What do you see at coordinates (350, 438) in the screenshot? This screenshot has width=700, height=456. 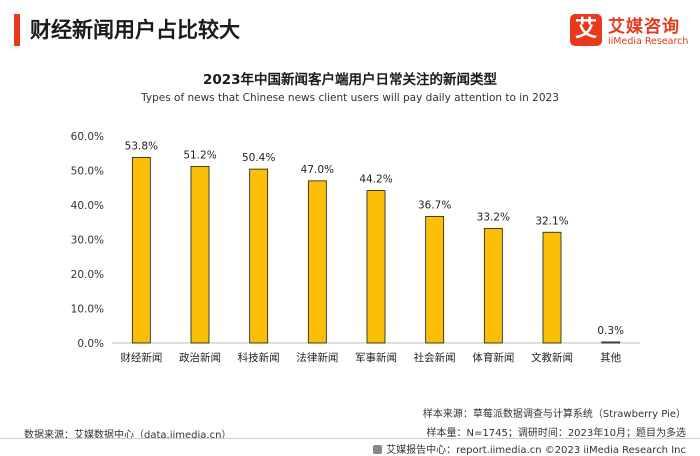 I see `footer-divider` at bounding box center [350, 438].